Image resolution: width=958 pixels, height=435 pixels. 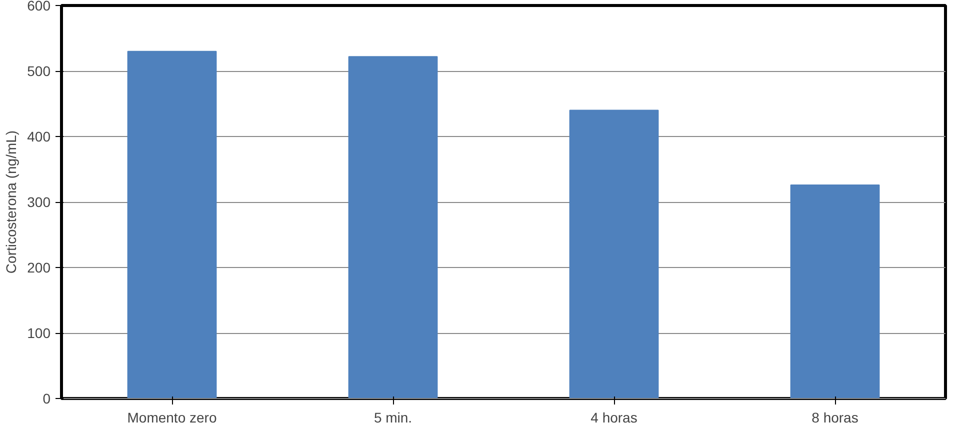 I want to click on y-tick-label: 600, so click(x=39, y=7).